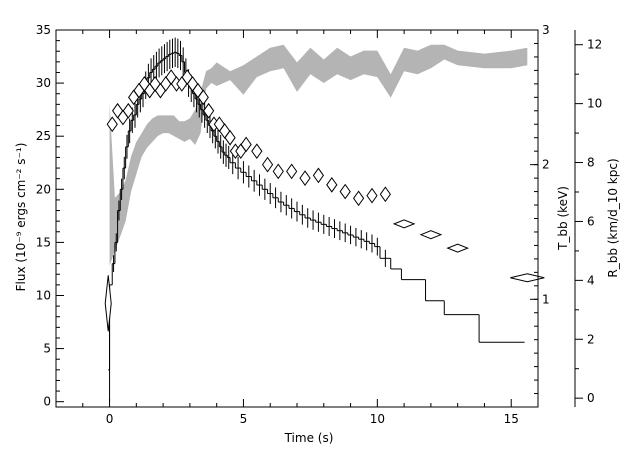 The width and height of the screenshot is (640, 457). Describe the element at coordinates (244, 419) in the screenshot. I see `x-tick-label: 5` at that location.